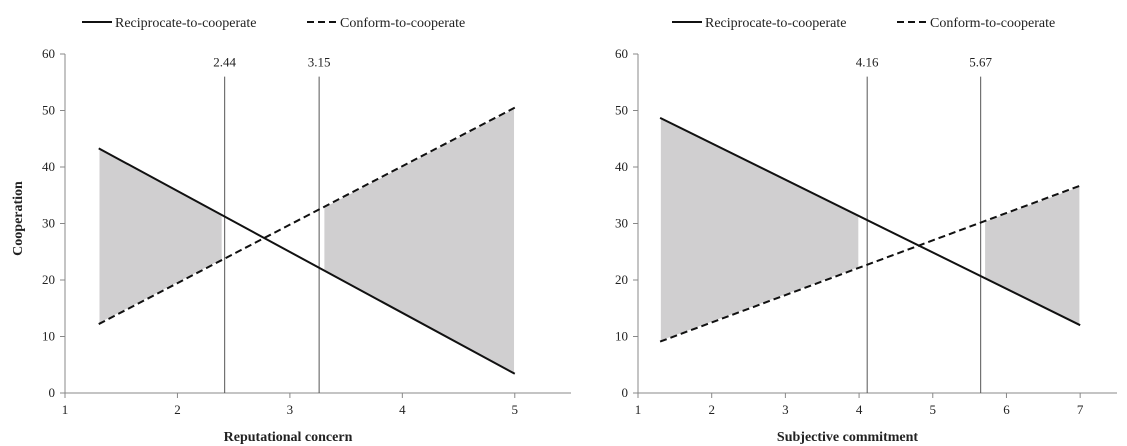 This screenshot has height=446, width=1127. What do you see at coordinates (1080, 409) in the screenshot?
I see `x-tick-label: 7` at bounding box center [1080, 409].